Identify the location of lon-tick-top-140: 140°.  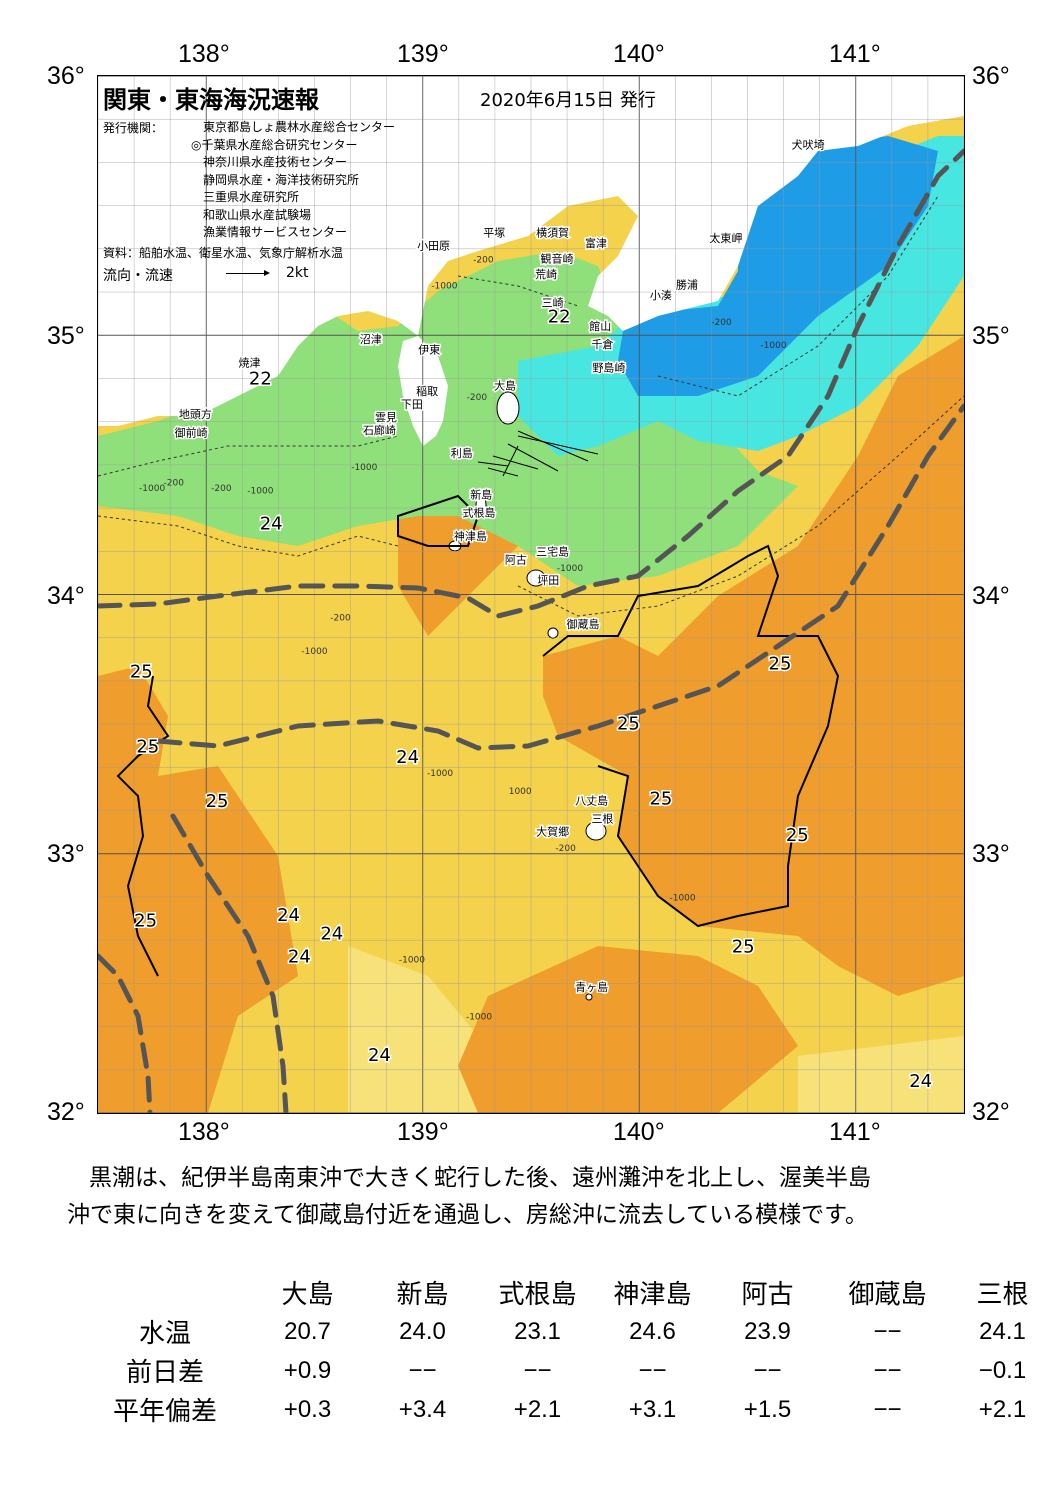
(639, 54).